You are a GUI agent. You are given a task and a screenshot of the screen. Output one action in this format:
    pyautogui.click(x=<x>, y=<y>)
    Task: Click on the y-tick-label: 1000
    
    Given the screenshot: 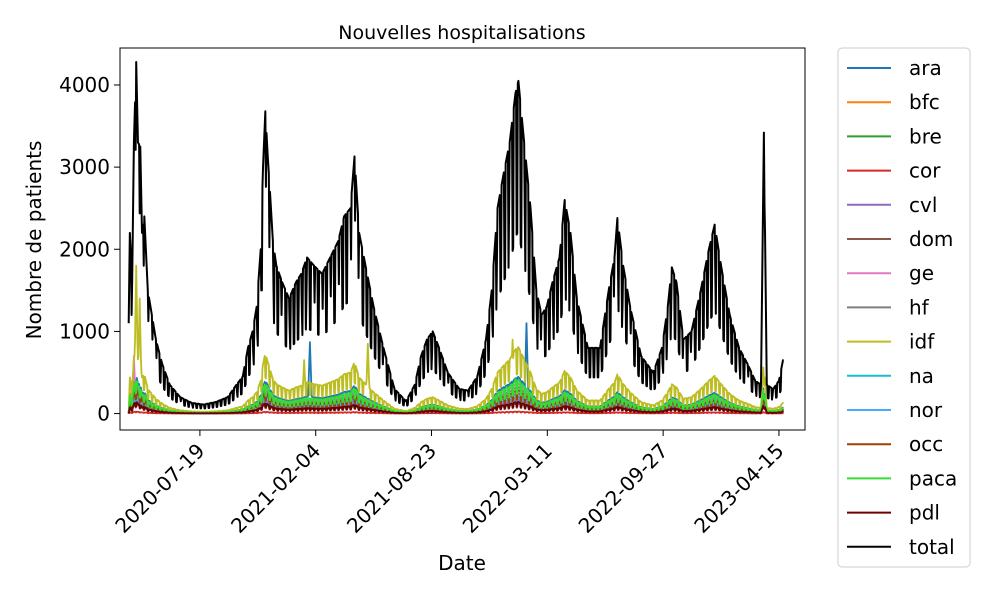 What is the action you would take?
    pyautogui.click(x=84, y=331)
    